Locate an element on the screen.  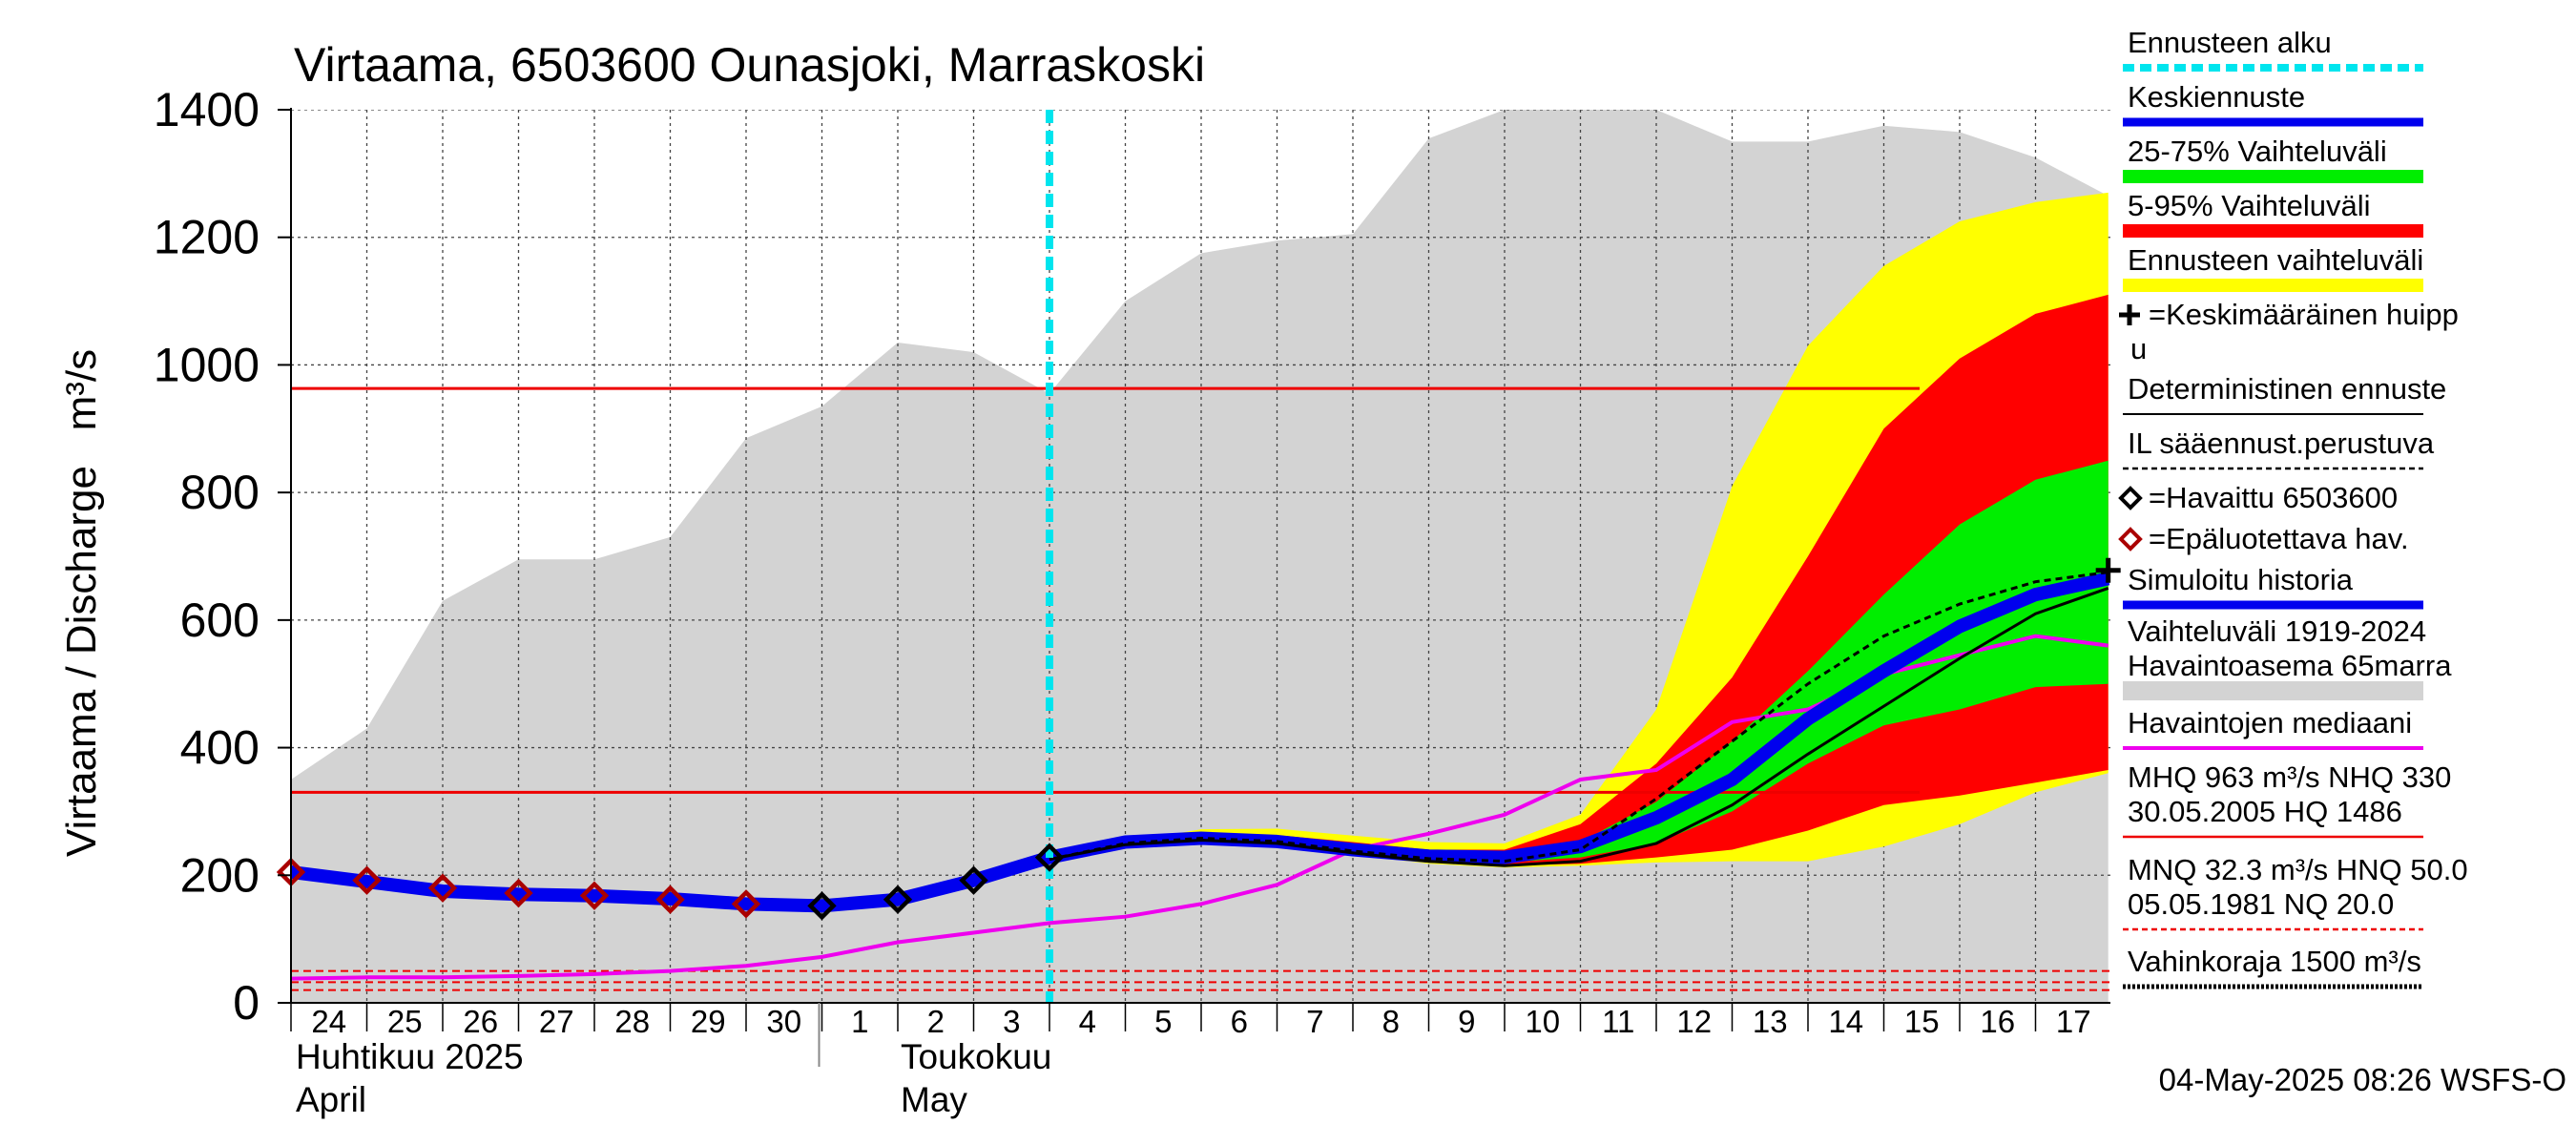
legend-label: Havaintojen mediaani is located at coordinates (2270, 722).